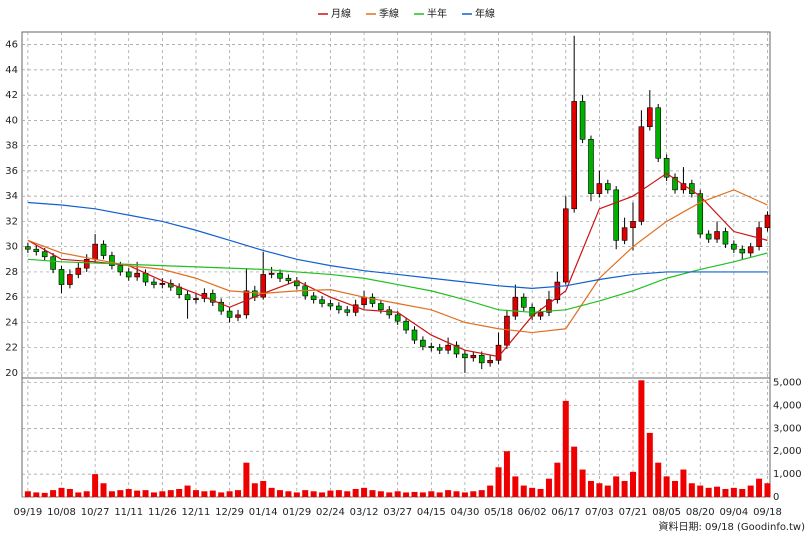 This screenshot has height=540, width=808. Describe the element at coordinates (11, 272) in the screenshot. I see `y-tick-label: 28` at that location.